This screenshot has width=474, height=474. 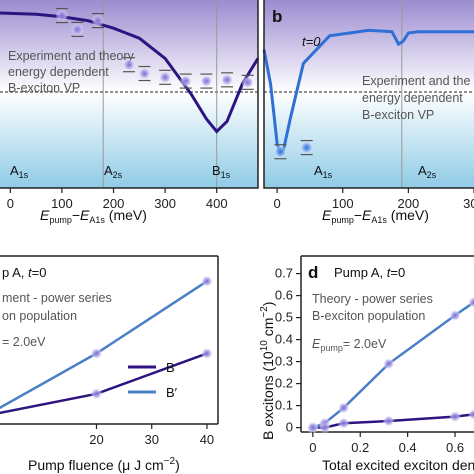 I want to click on panel-d-points, so click(x=390, y=365).